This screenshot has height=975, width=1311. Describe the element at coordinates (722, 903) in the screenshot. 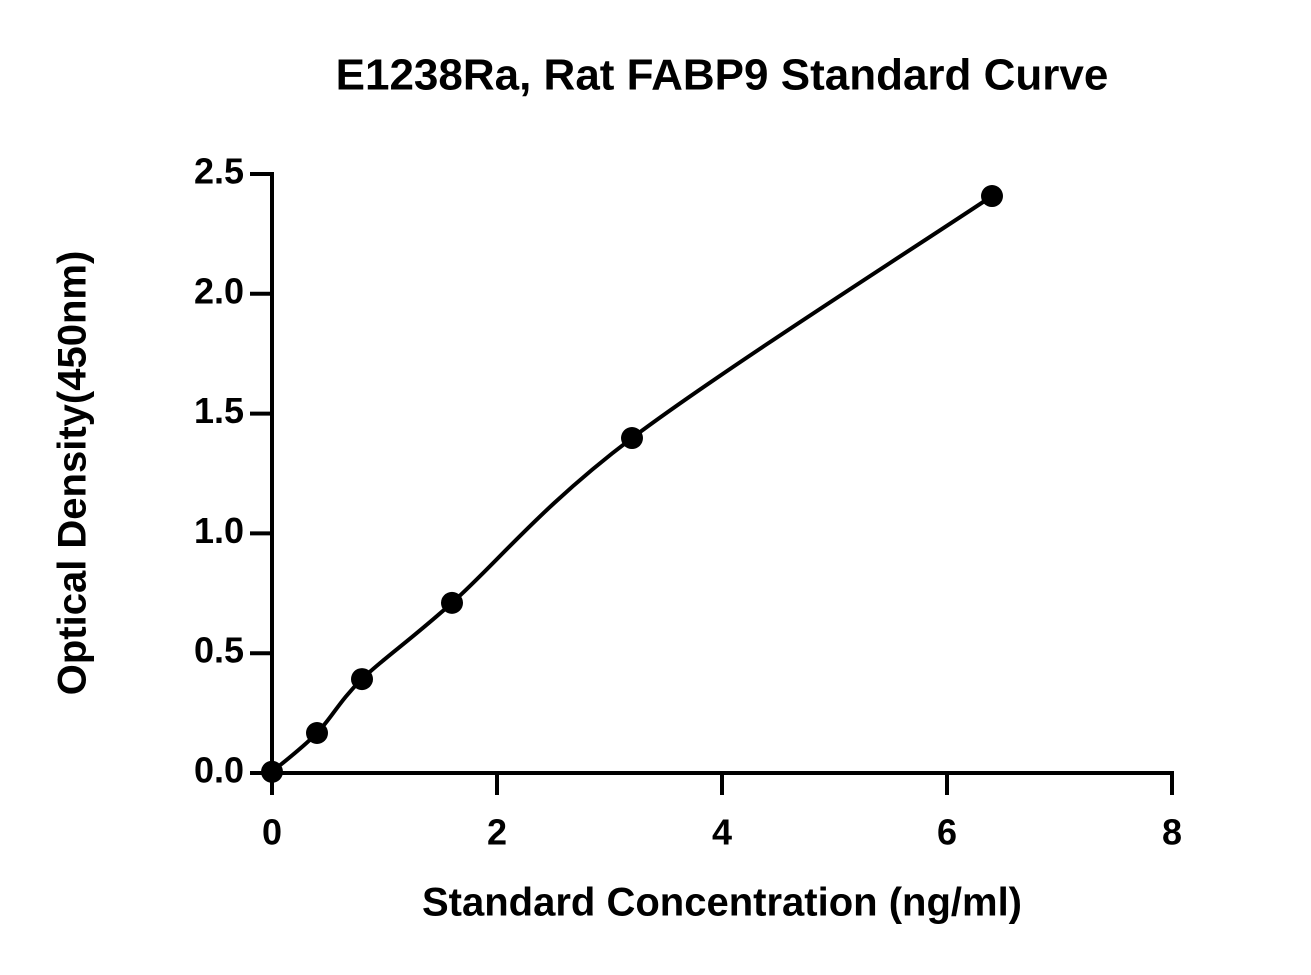

I see `x-axis-label: Standard Concentration (ng/ml)` at that location.